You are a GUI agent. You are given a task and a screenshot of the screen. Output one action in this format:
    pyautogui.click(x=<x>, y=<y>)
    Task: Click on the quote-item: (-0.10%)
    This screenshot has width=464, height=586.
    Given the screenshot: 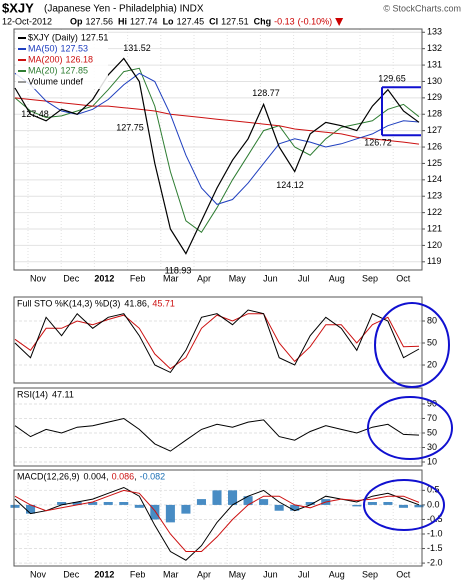 What is the action you would take?
    pyautogui.click(x=315, y=21)
    